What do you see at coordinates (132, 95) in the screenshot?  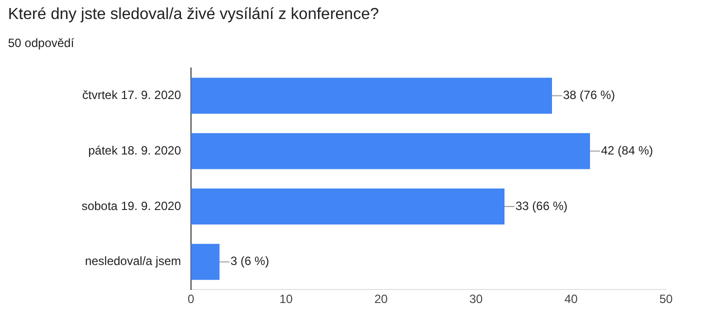 I see `y-tick-label: čtvrtek 17. 9. 2020` at bounding box center [132, 95].